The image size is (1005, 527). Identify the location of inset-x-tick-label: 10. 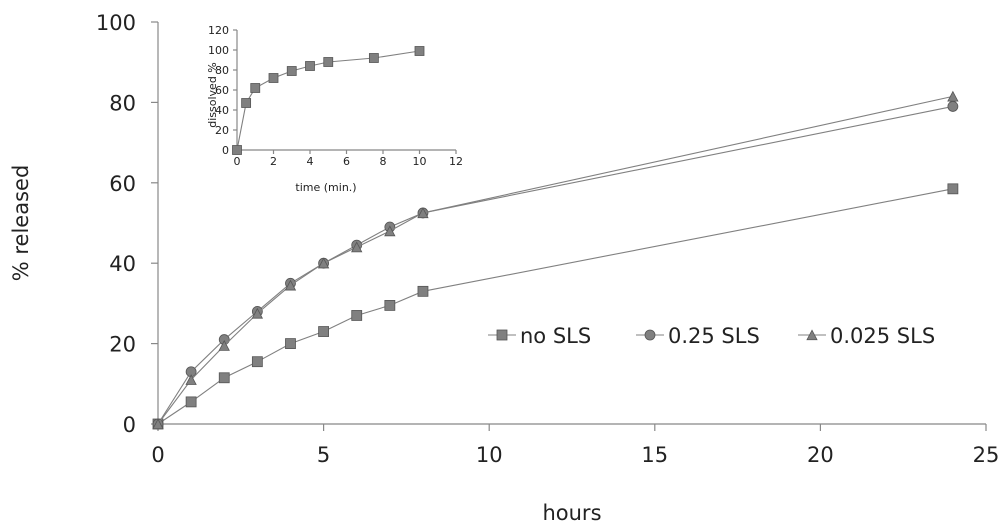
(420, 161).